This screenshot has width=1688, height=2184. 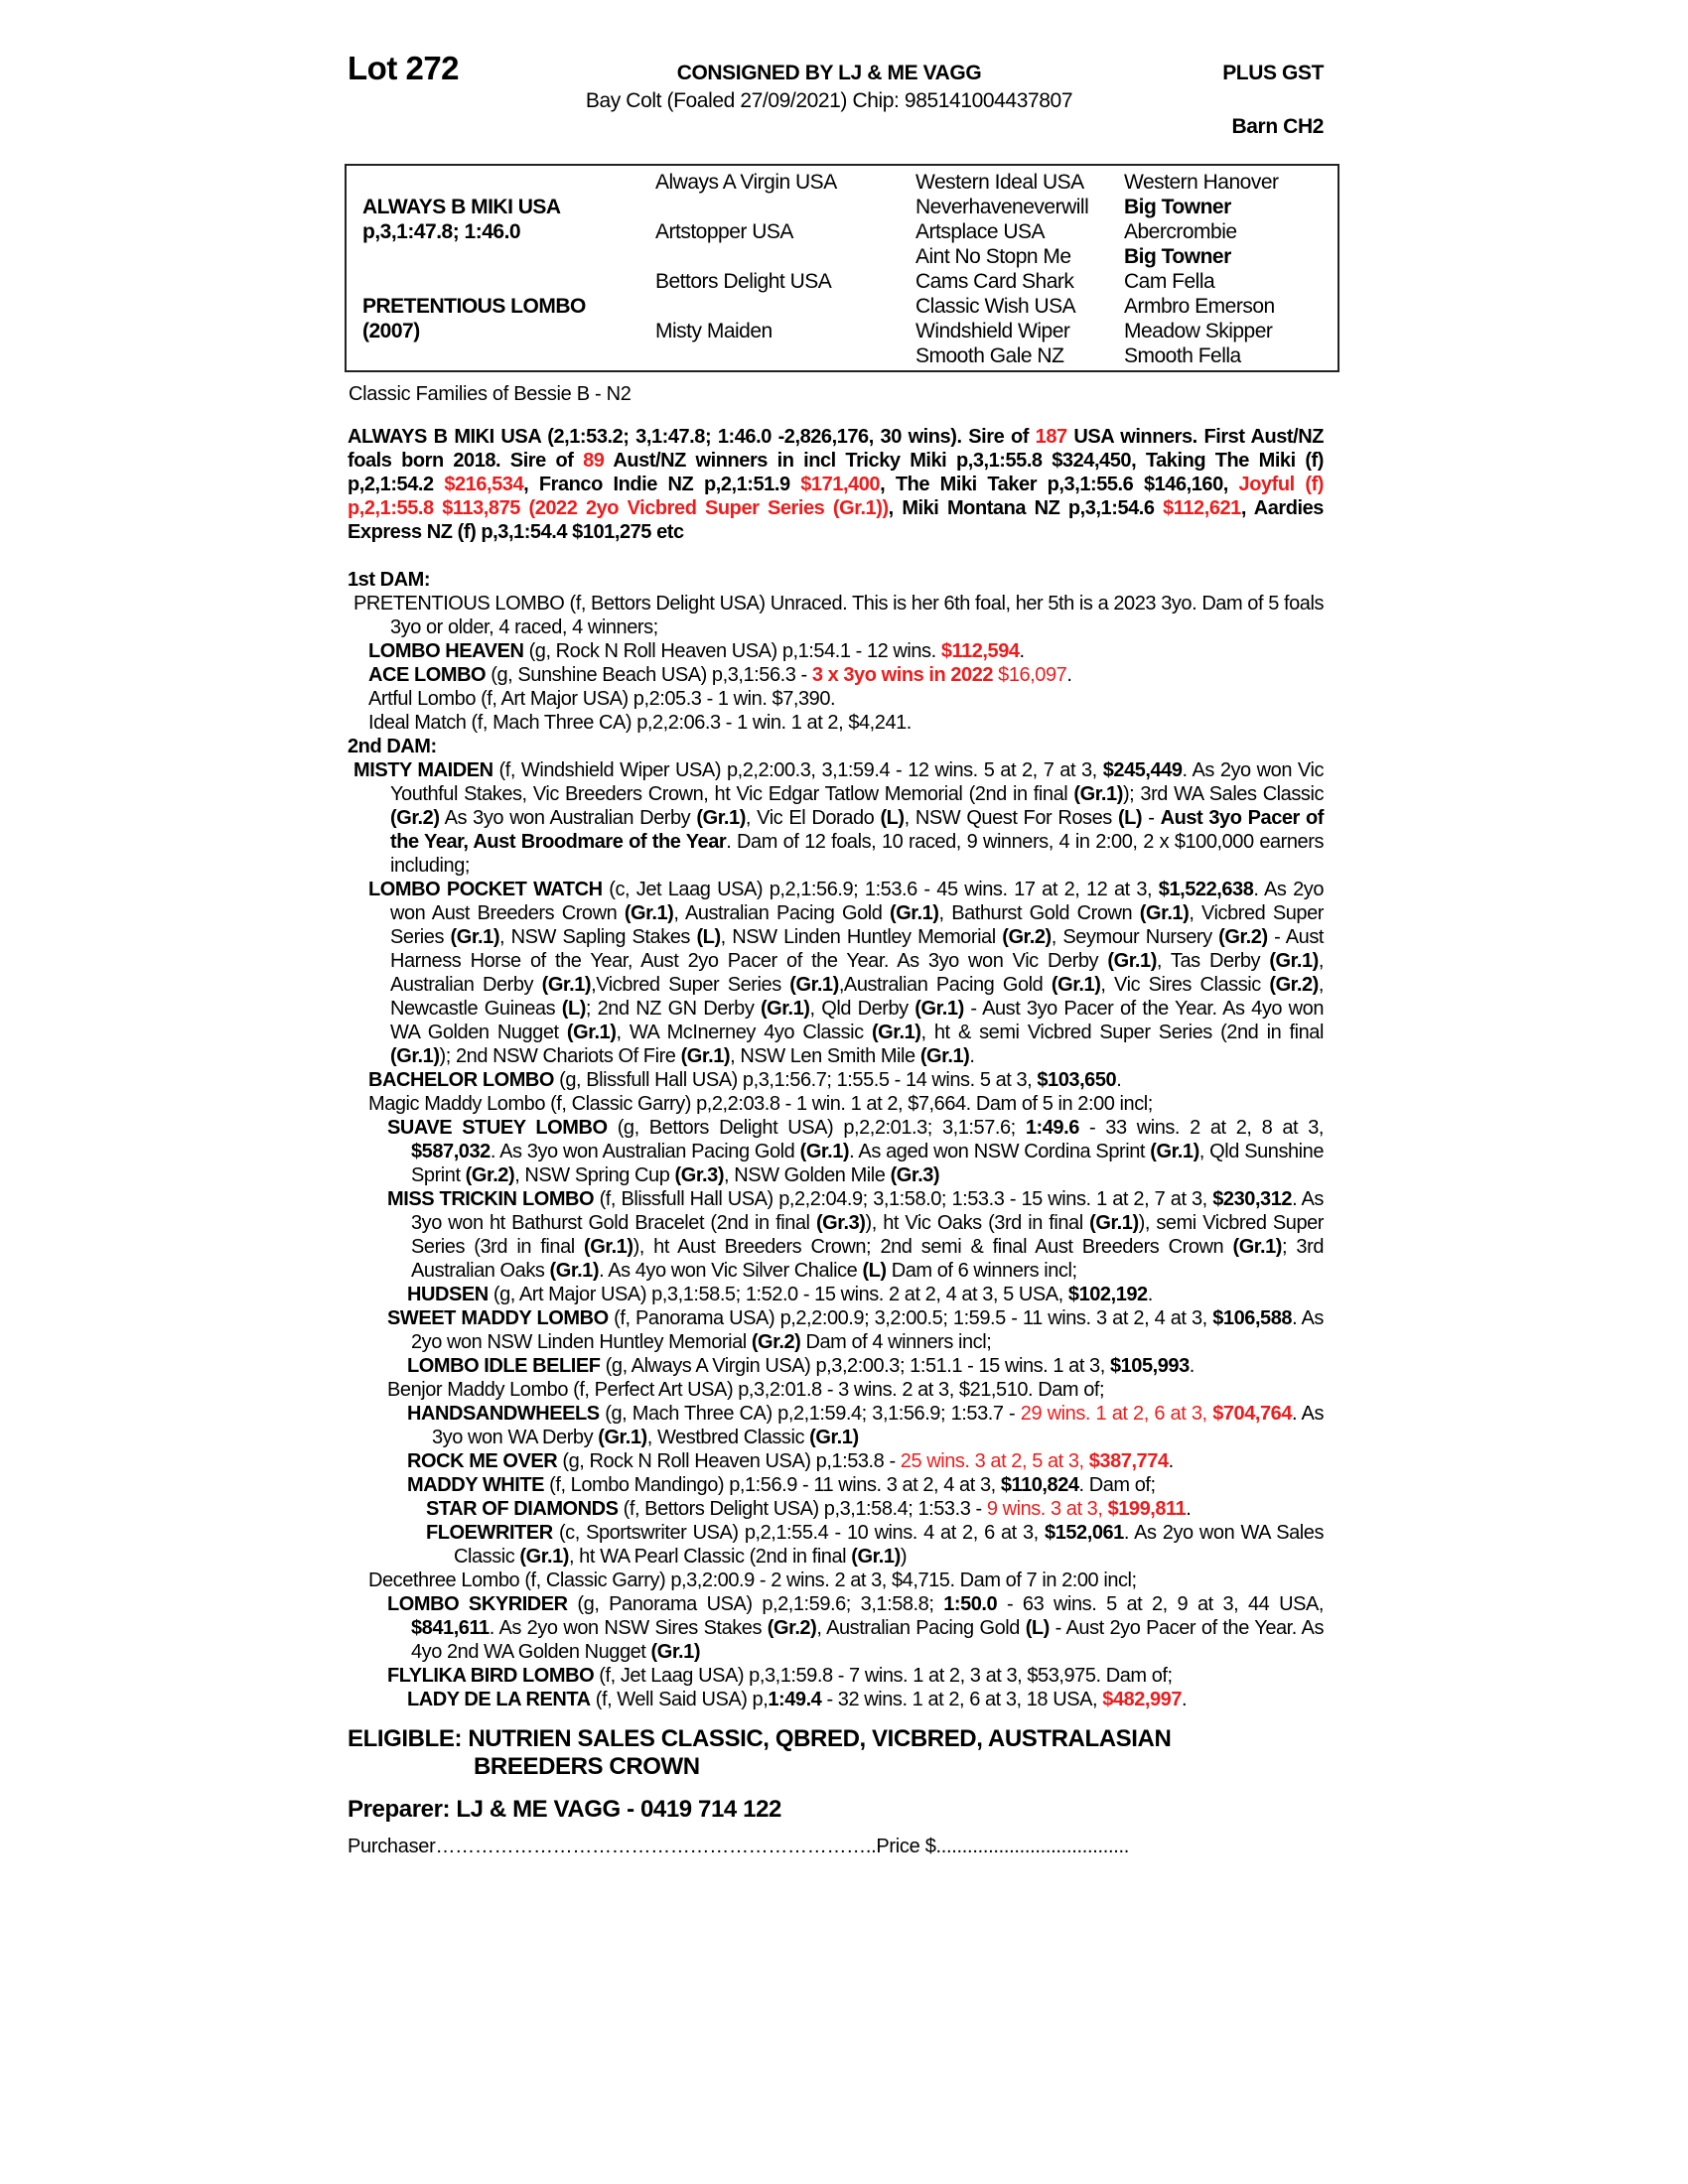 I want to click on entry-text-segment: MADDY WHITE, so click(x=476, y=1485).